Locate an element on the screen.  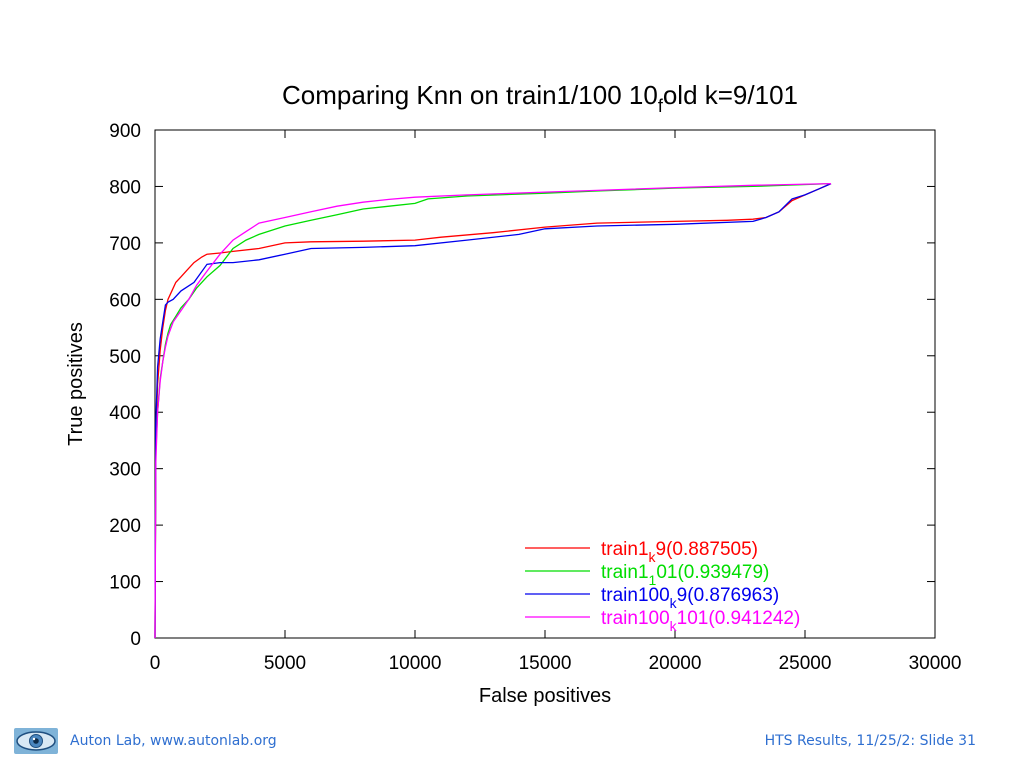
legend-label-1: train1k9(0.887505) is located at coordinates (679, 552).